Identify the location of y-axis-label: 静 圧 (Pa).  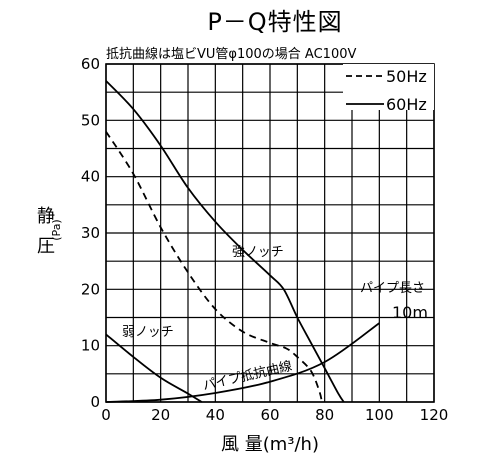
(50, 231).